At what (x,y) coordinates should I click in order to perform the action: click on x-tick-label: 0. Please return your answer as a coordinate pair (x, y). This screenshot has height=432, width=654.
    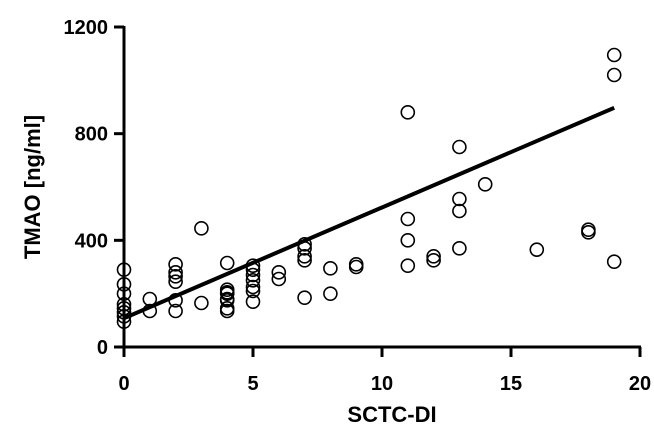
    Looking at the image, I should click on (123, 384).